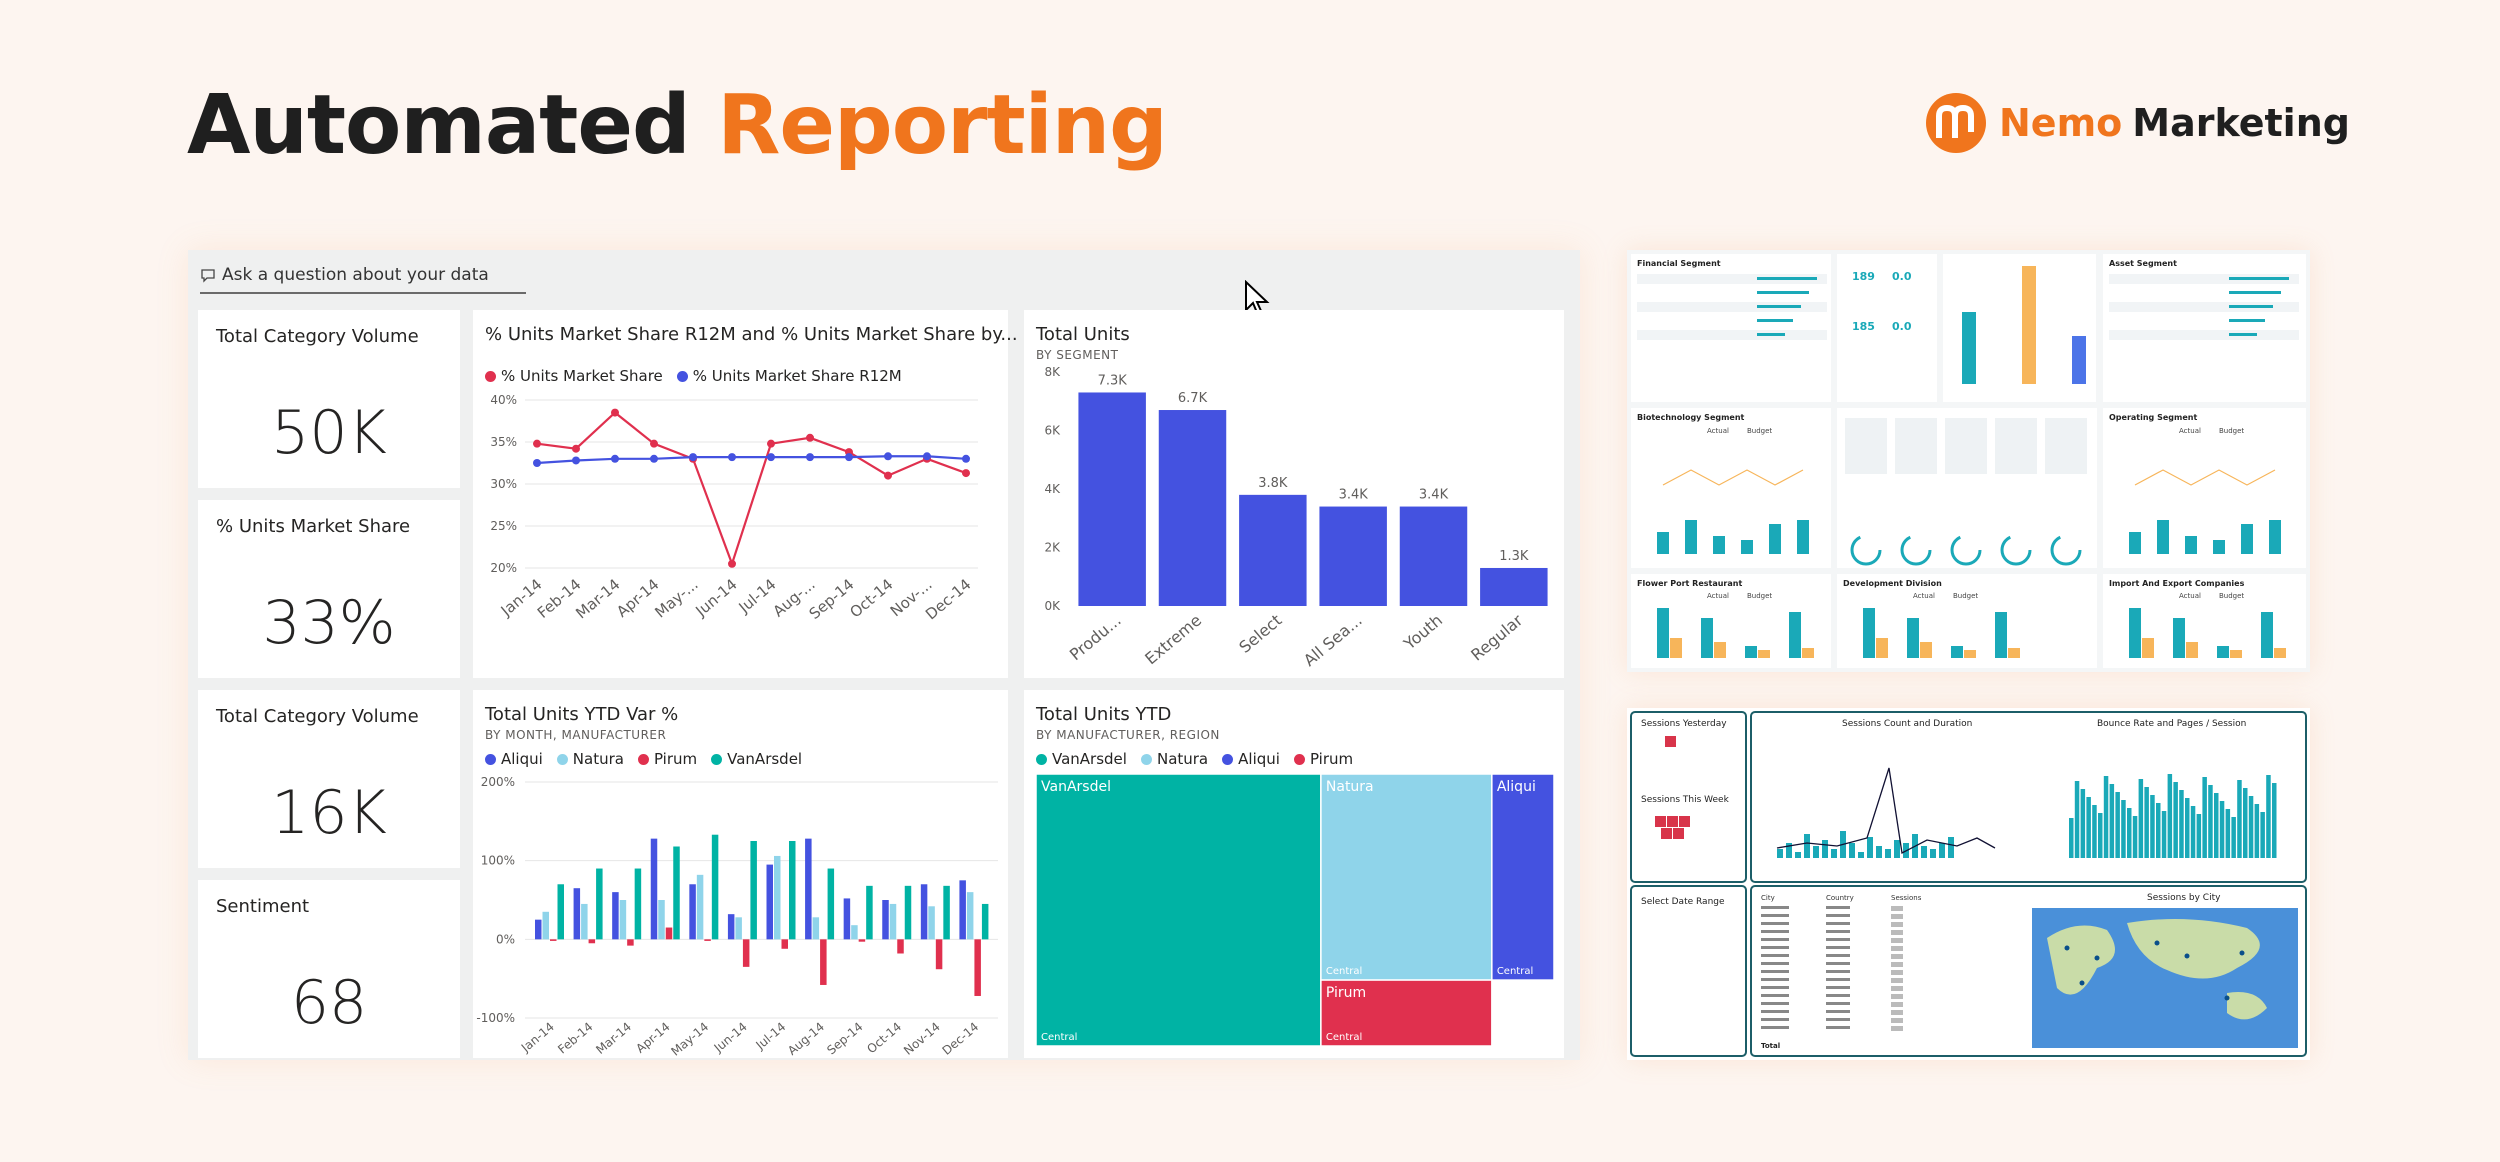  I want to click on legend-label: % Units Market Share, so click(582, 376).